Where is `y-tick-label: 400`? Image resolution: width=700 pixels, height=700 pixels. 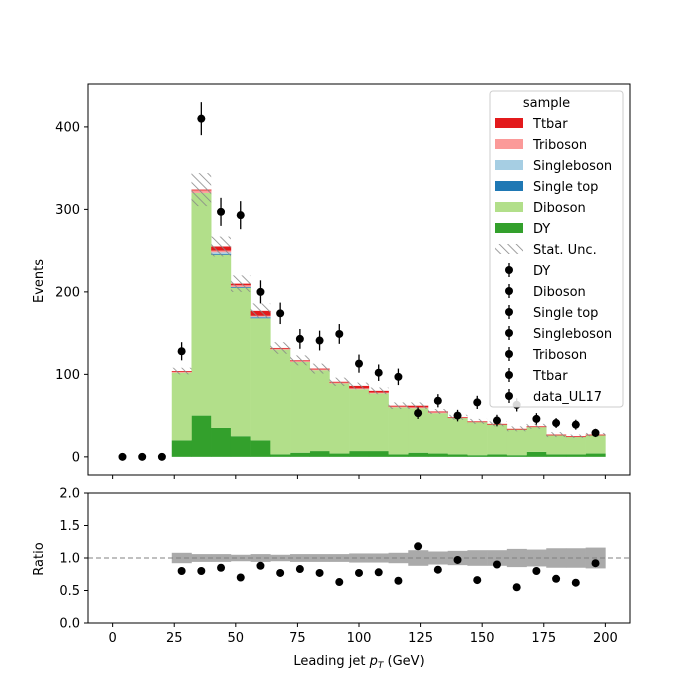 y-tick-label: 400 is located at coordinates (67, 127).